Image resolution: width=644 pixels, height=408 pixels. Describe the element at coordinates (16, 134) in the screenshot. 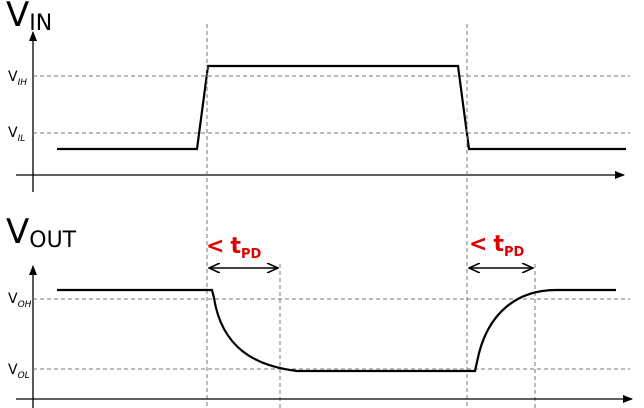

I see `vil-label: VIL` at that location.